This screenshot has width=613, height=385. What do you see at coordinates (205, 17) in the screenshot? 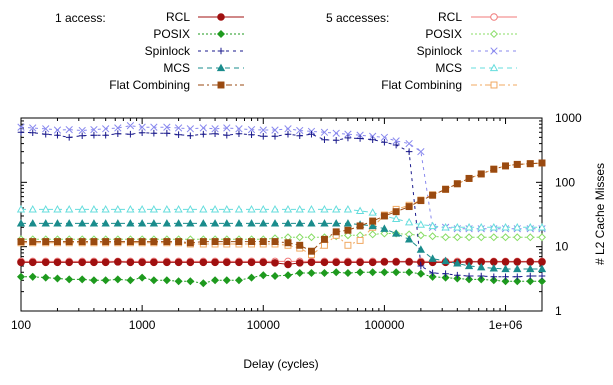
I see `legend-entry-rcl-1-access: RCL` at bounding box center [205, 17].